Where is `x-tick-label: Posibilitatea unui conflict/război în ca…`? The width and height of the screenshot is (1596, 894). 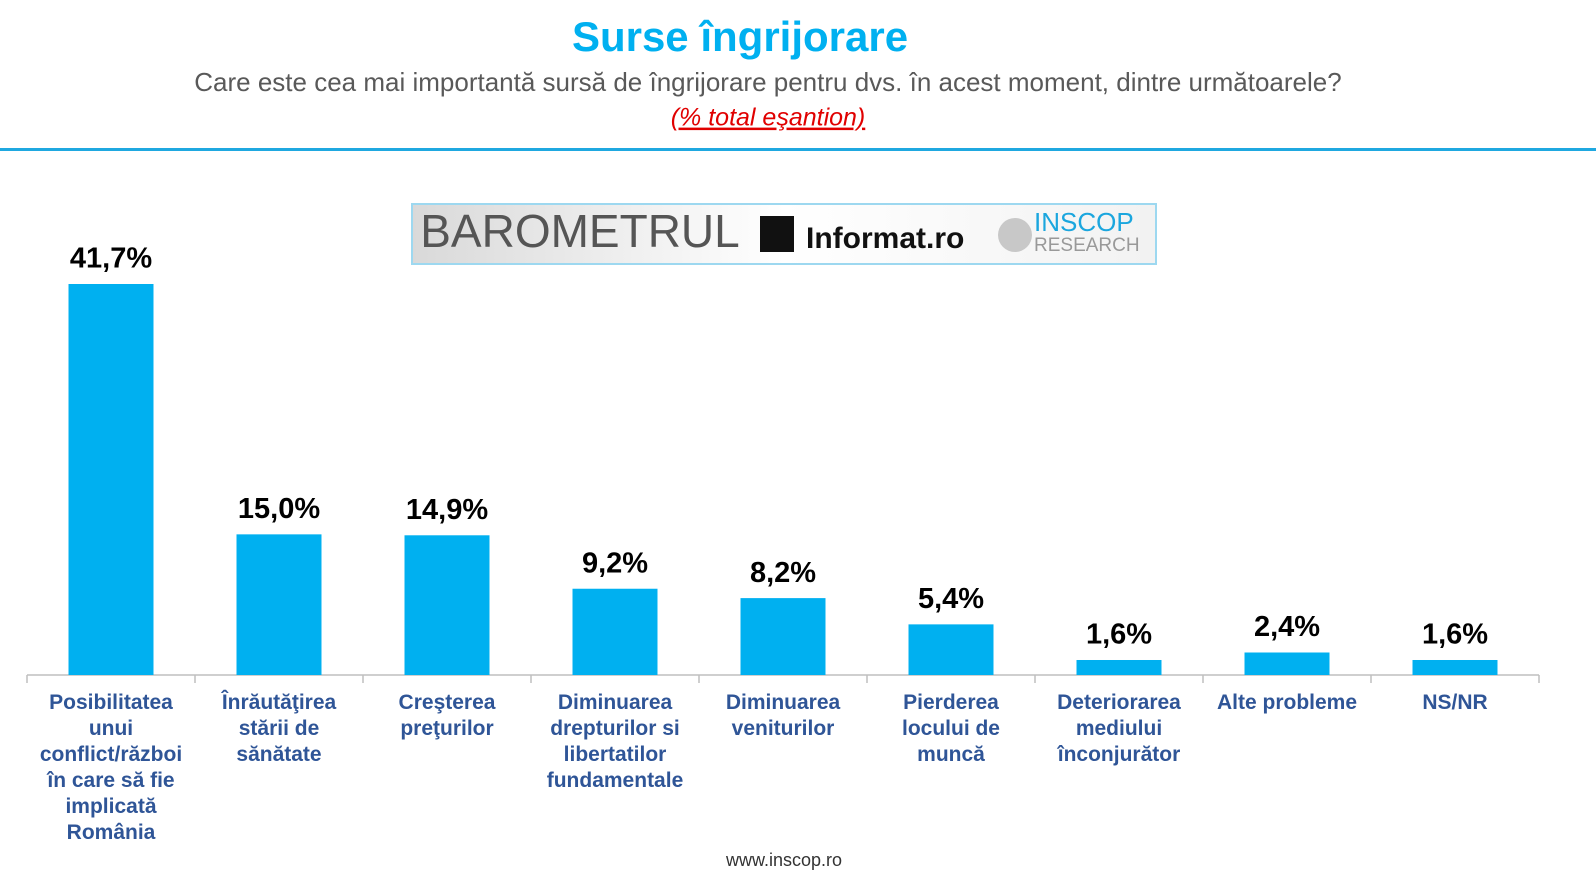
x-tick-label: Posibilitatea unui conflict/război în ca… is located at coordinates (111, 767).